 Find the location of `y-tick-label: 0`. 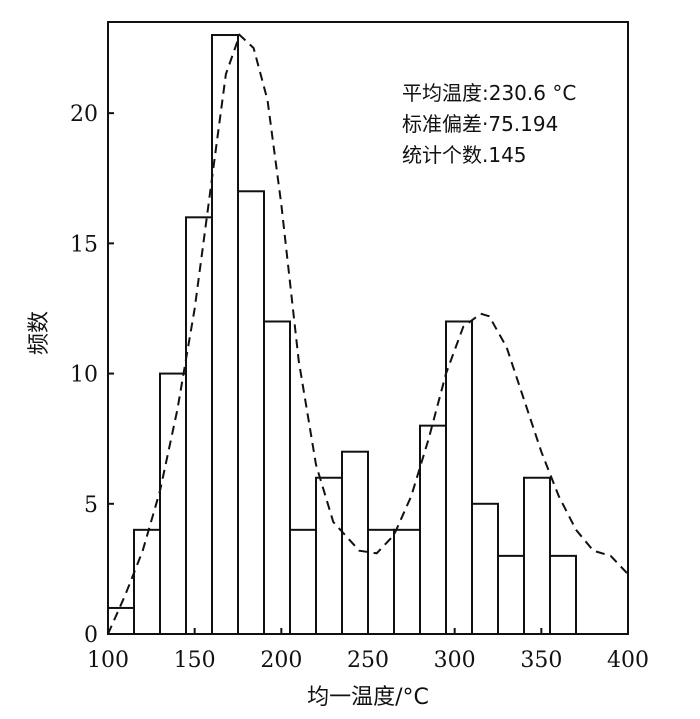

y-tick-label: 0 is located at coordinates (91, 635).